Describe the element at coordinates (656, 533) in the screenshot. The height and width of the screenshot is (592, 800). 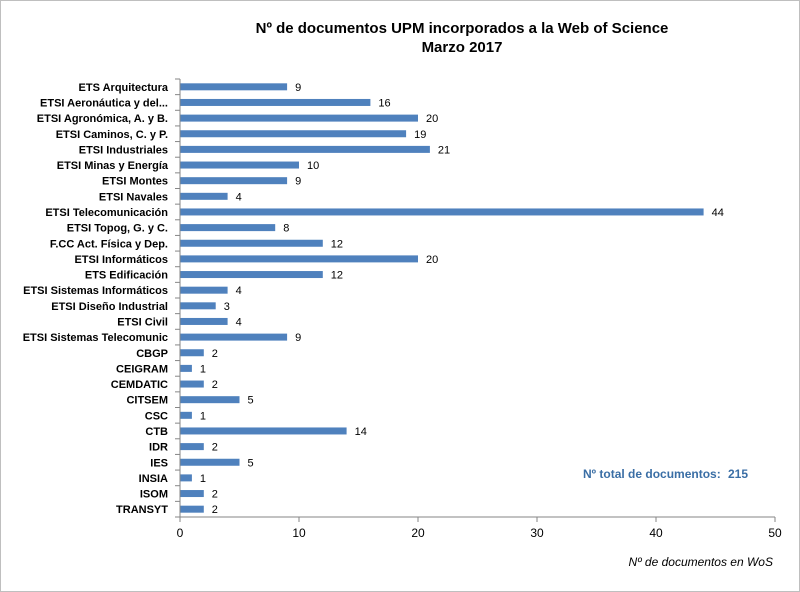
I see `x-tick-label: 40` at that location.